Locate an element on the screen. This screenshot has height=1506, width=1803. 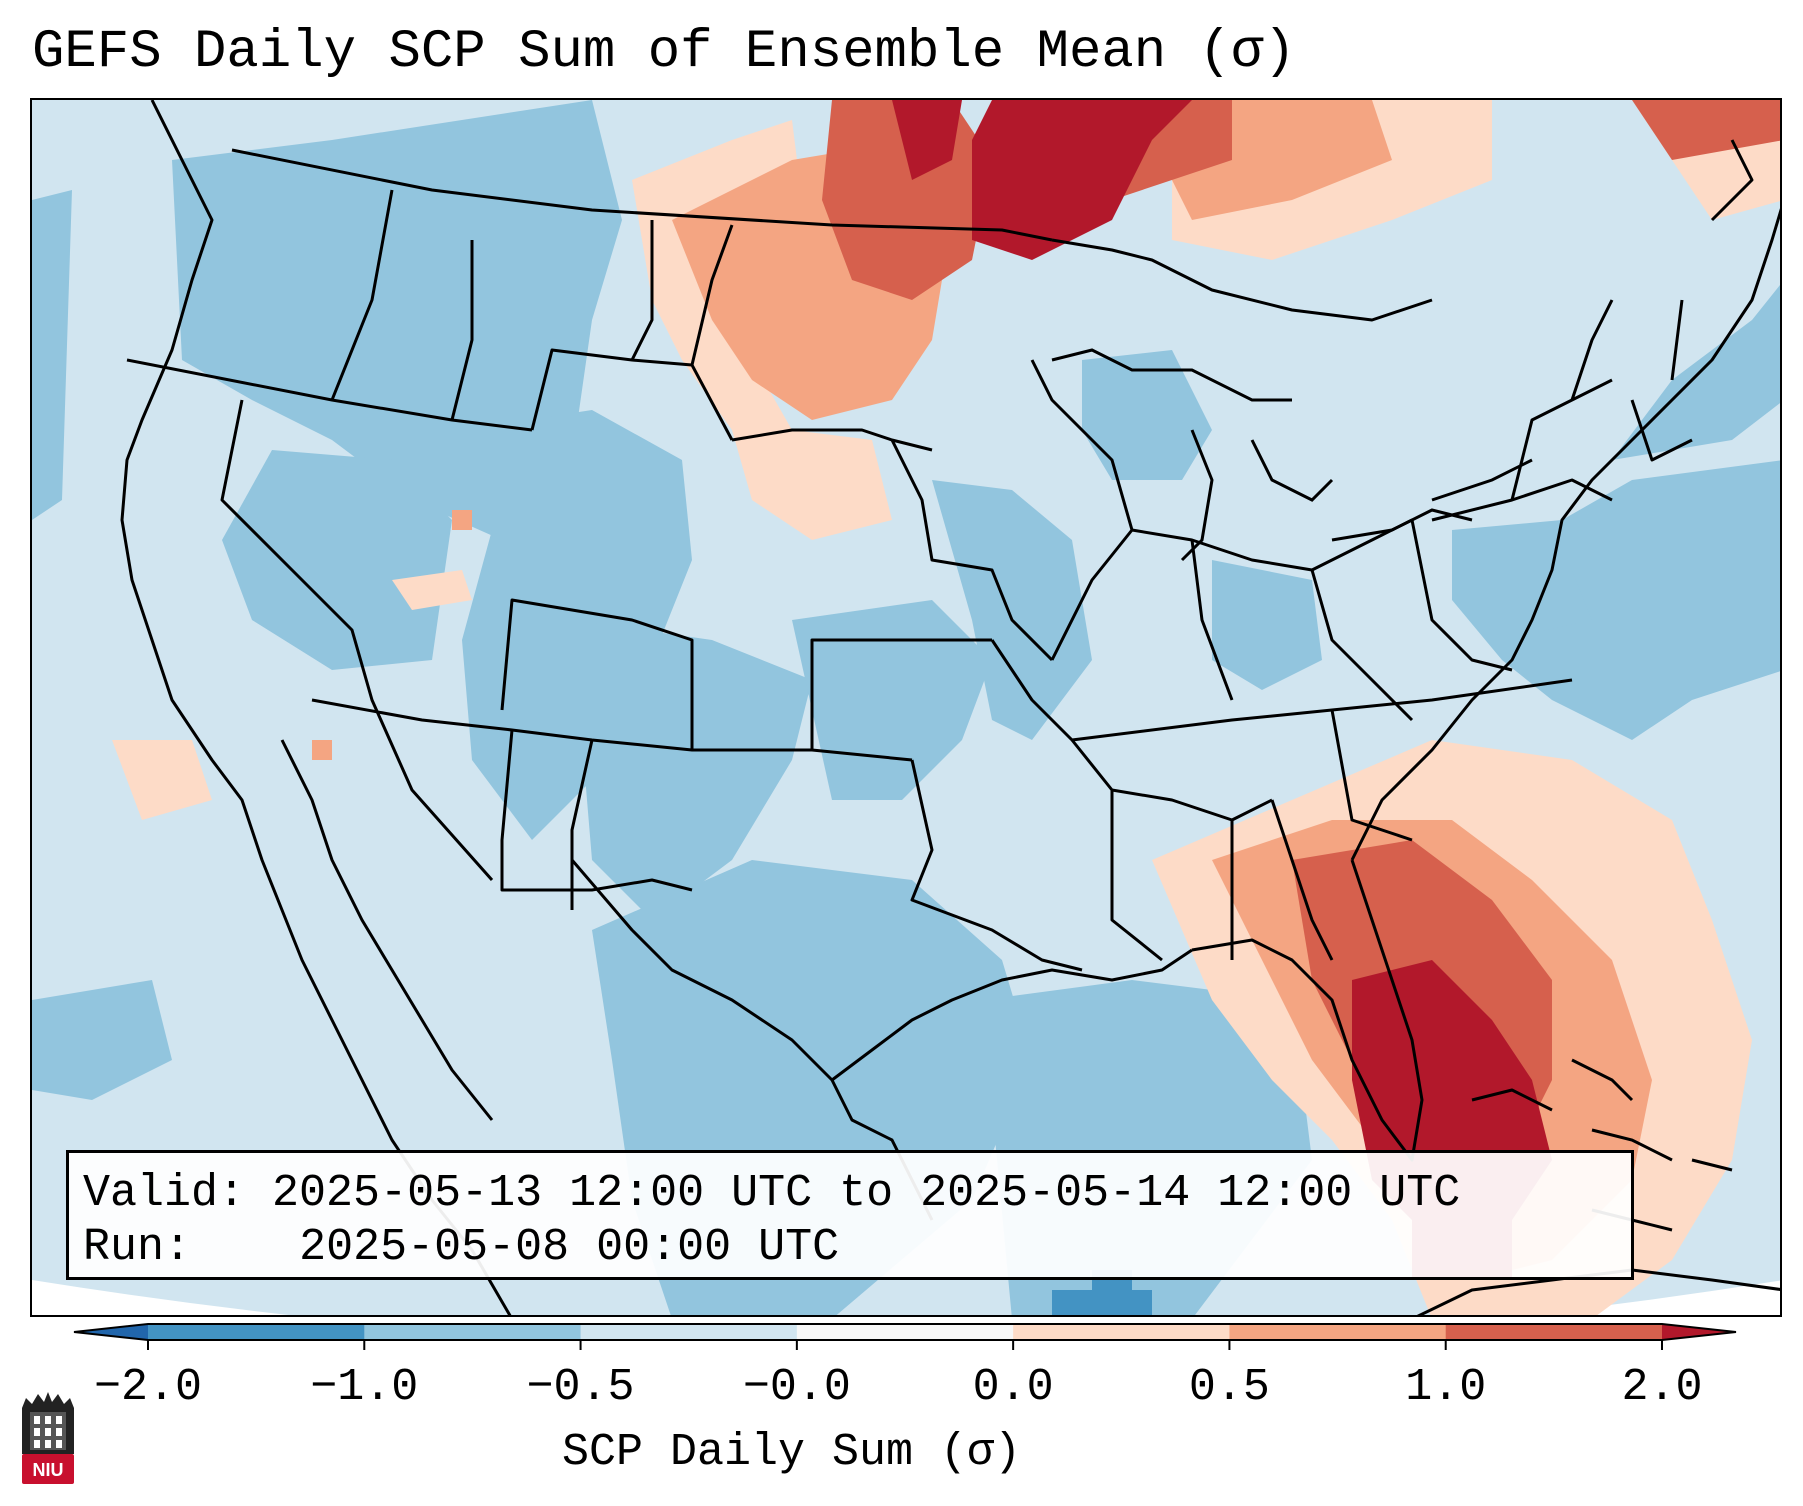
colorbar-tick-label: −0.0 is located at coordinates (796, 1387).